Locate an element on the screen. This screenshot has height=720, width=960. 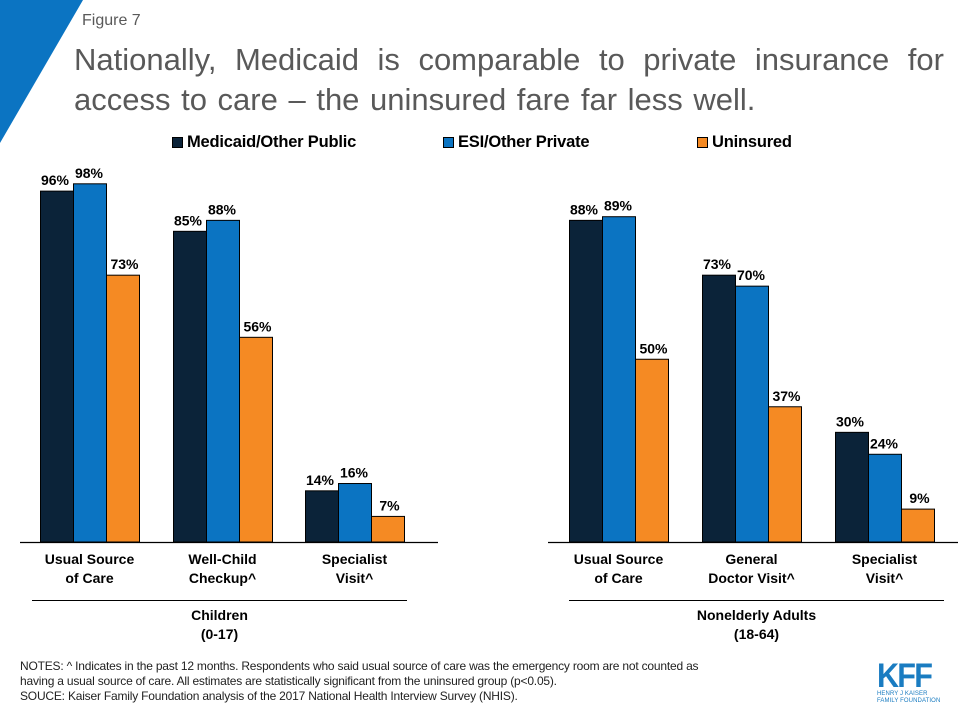
kff-logo-mark: KFF is located at coordinates (905, 676).